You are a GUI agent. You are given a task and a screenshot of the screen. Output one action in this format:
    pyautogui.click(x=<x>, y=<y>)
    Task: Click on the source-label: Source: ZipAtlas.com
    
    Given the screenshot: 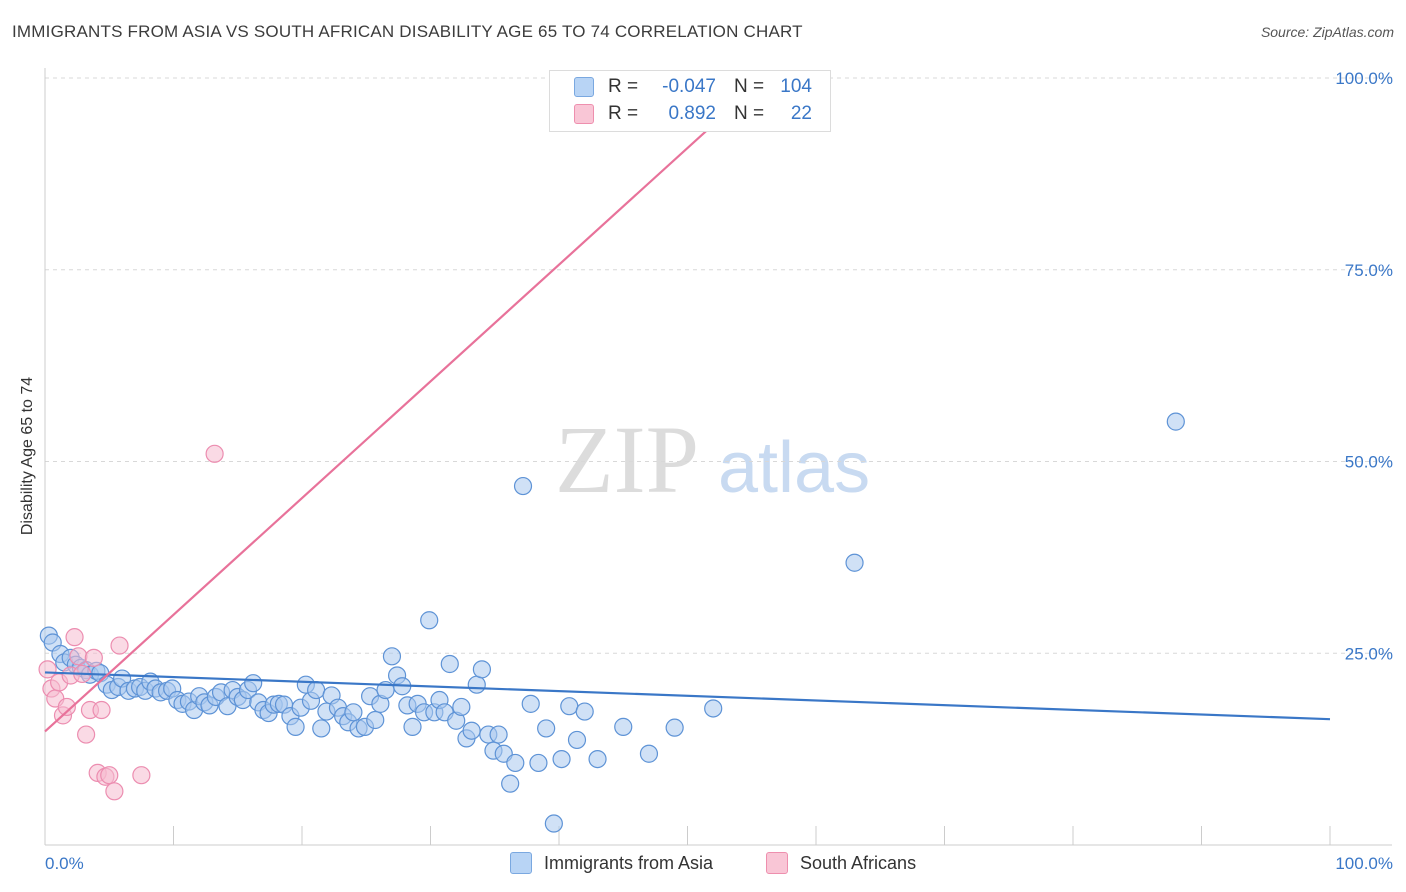 What is the action you would take?
    pyautogui.click(x=1327, y=32)
    